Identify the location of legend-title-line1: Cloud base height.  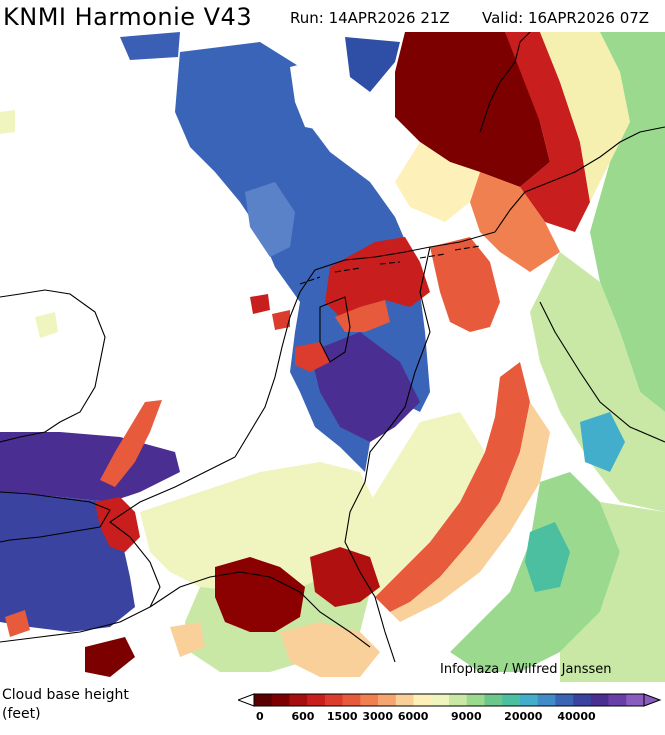
(65, 695).